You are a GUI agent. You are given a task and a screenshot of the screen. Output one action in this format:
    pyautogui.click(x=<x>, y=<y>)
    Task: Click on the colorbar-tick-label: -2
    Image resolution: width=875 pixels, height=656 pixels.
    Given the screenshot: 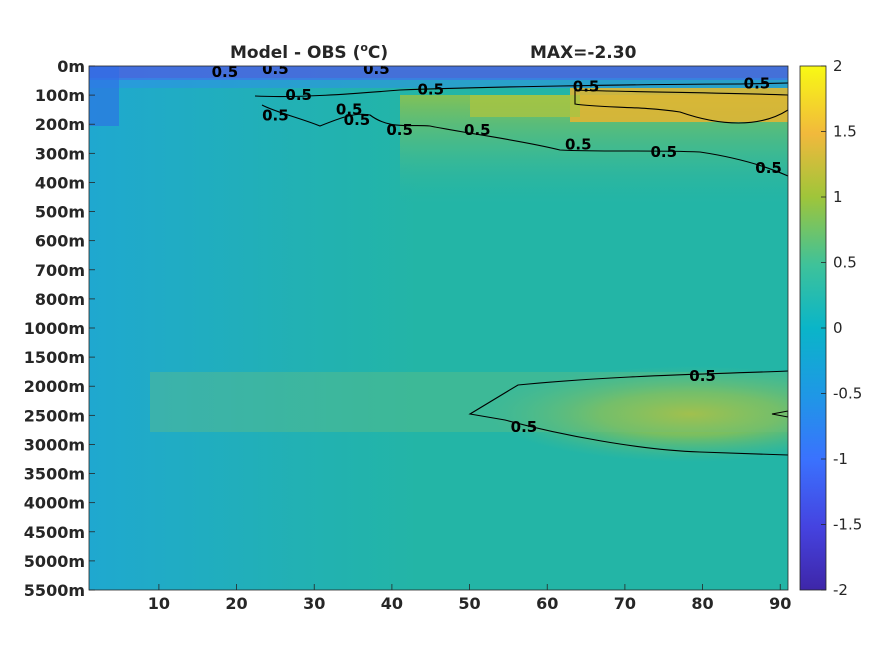 What is the action you would take?
    pyautogui.click(x=840, y=590)
    